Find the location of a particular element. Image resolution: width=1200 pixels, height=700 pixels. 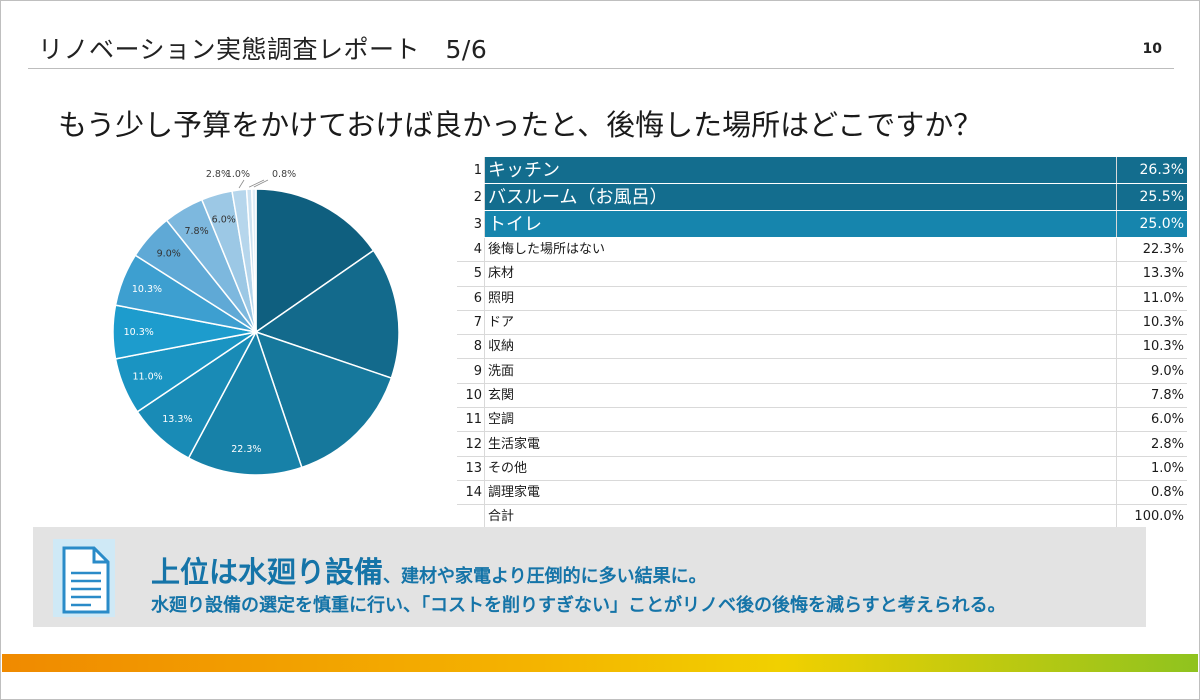

item-name-cell: 洗面 is located at coordinates (800, 371).